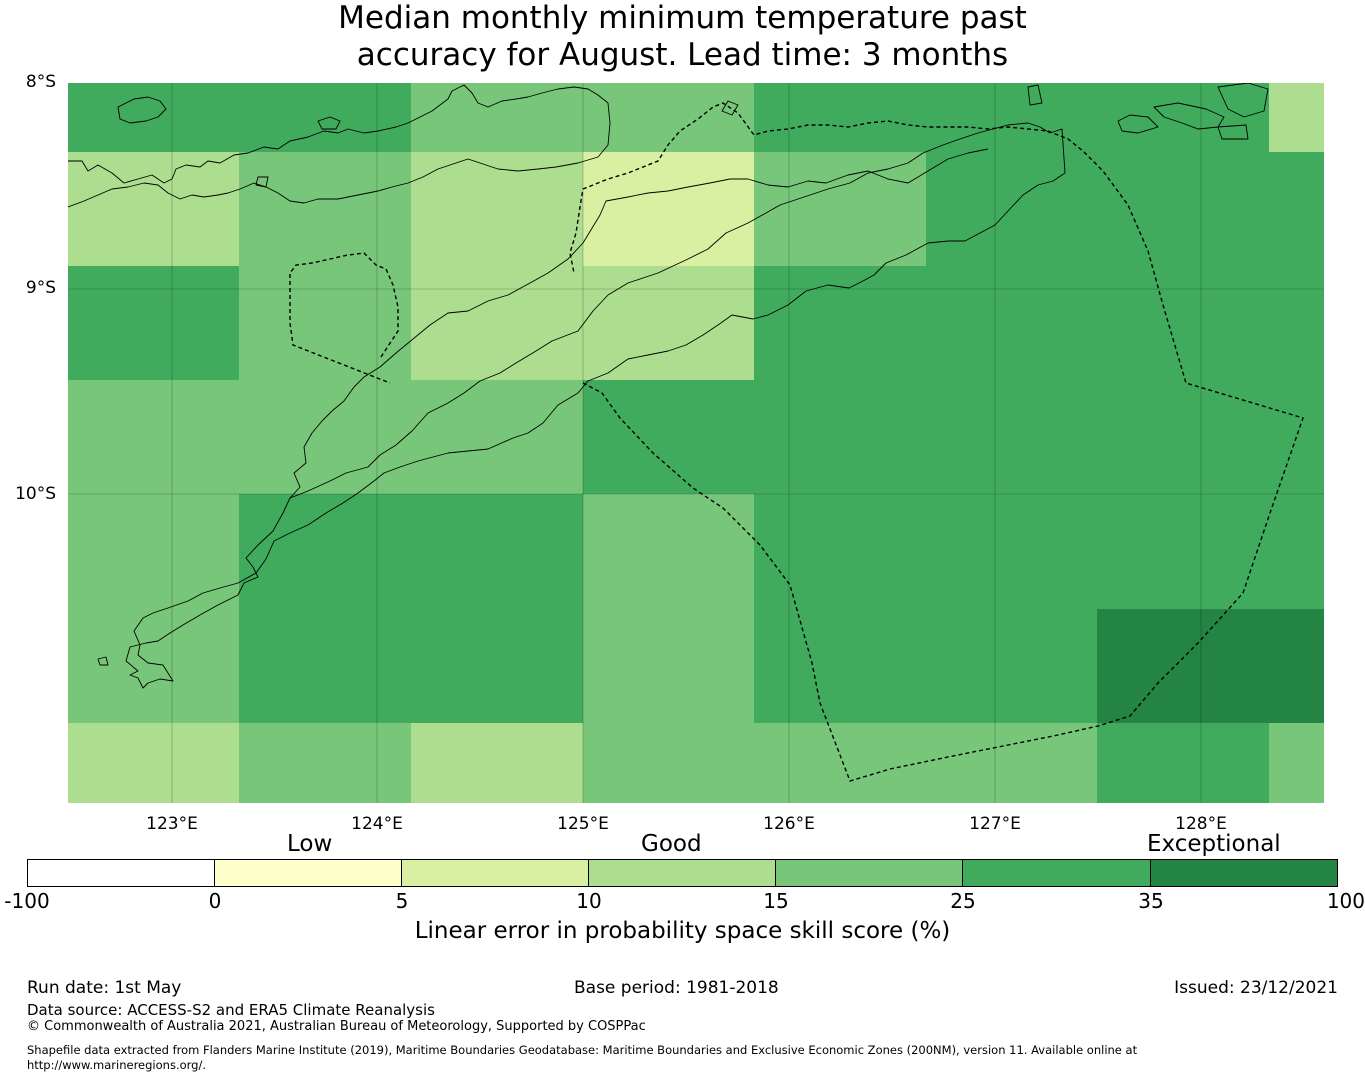 Image resolution: width=1365 pixels, height=1080 pixels. Describe the element at coordinates (377, 824) in the screenshot. I see `lon-label-124e: 124°E` at that location.